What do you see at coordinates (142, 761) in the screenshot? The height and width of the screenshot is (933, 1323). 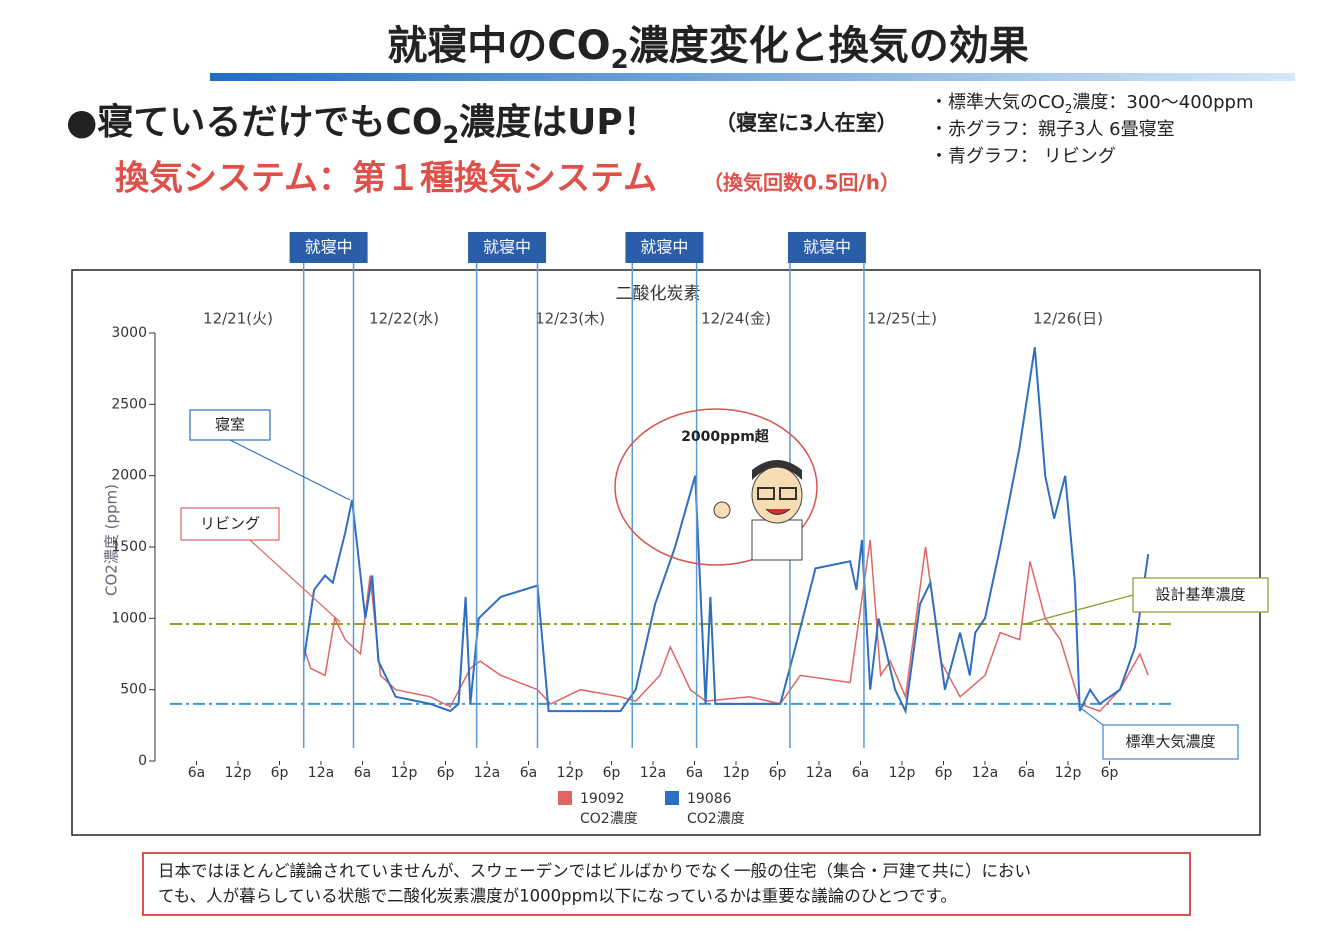 I see `y-tick-label: 0` at bounding box center [142, 761].